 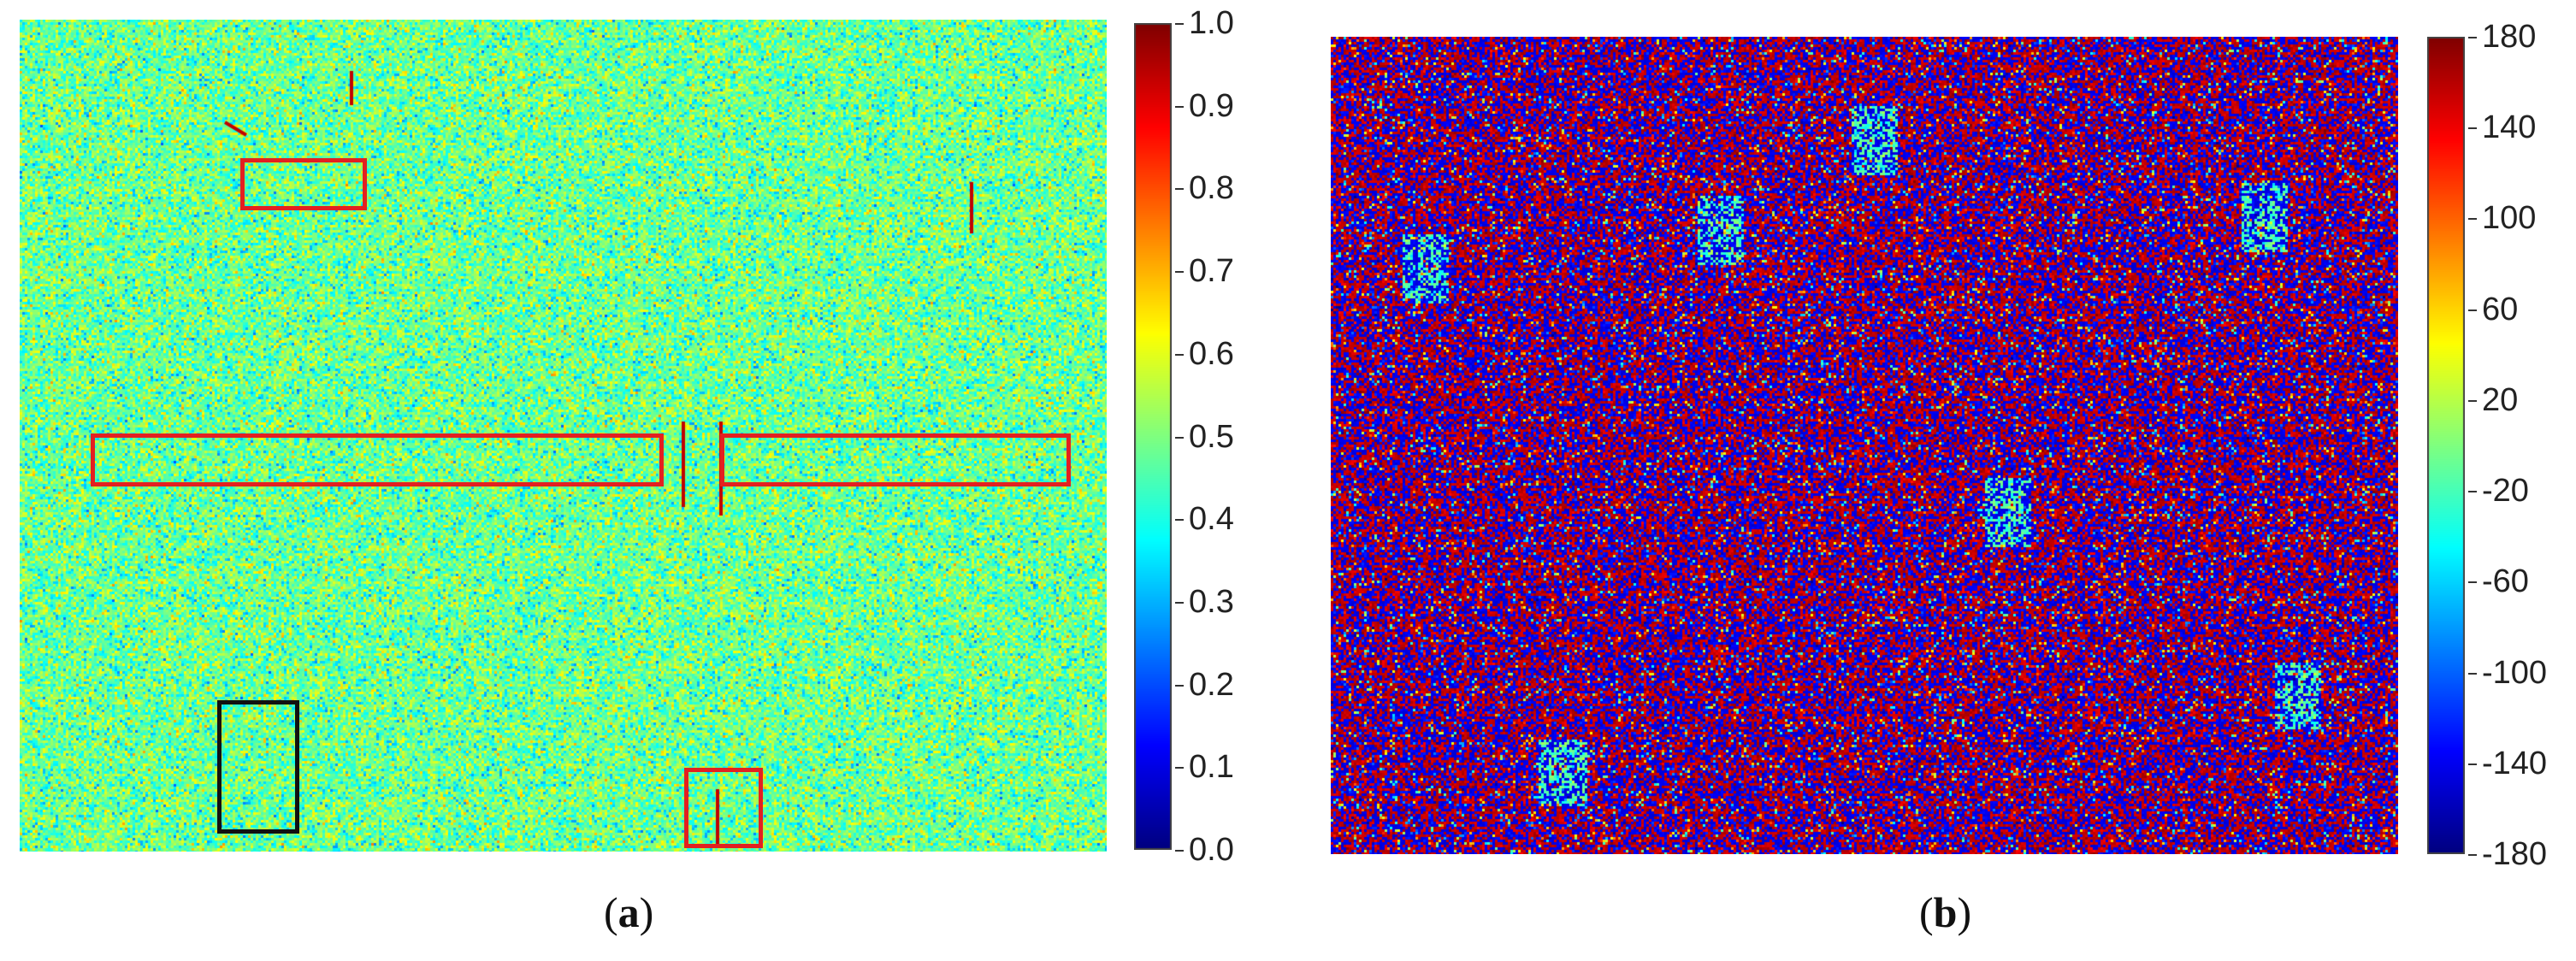 What do you see at coordinates (2507, 854) in the screenshot?
I see `phase-tick-label: -180` at bounding box center [2507, 854].